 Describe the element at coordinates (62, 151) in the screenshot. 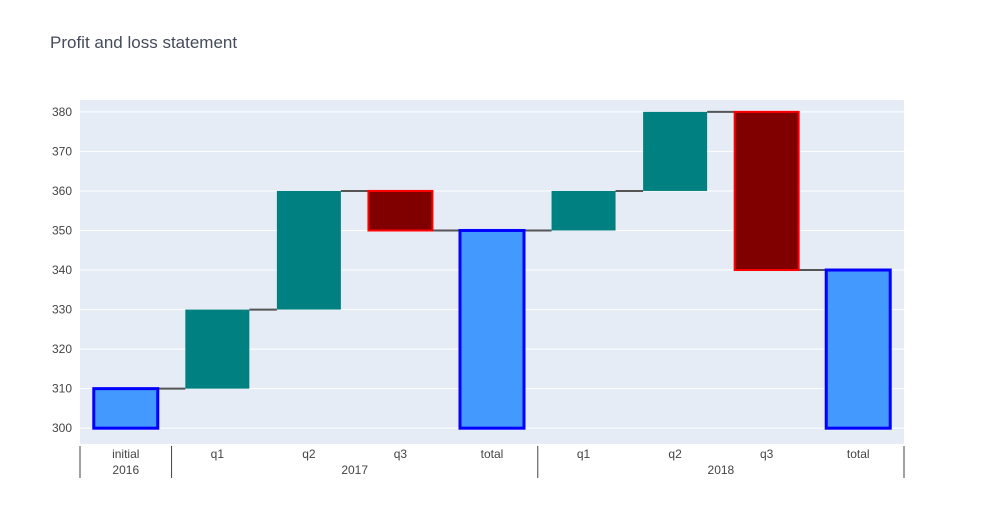

I see `y-tick-label: 370` at that location.